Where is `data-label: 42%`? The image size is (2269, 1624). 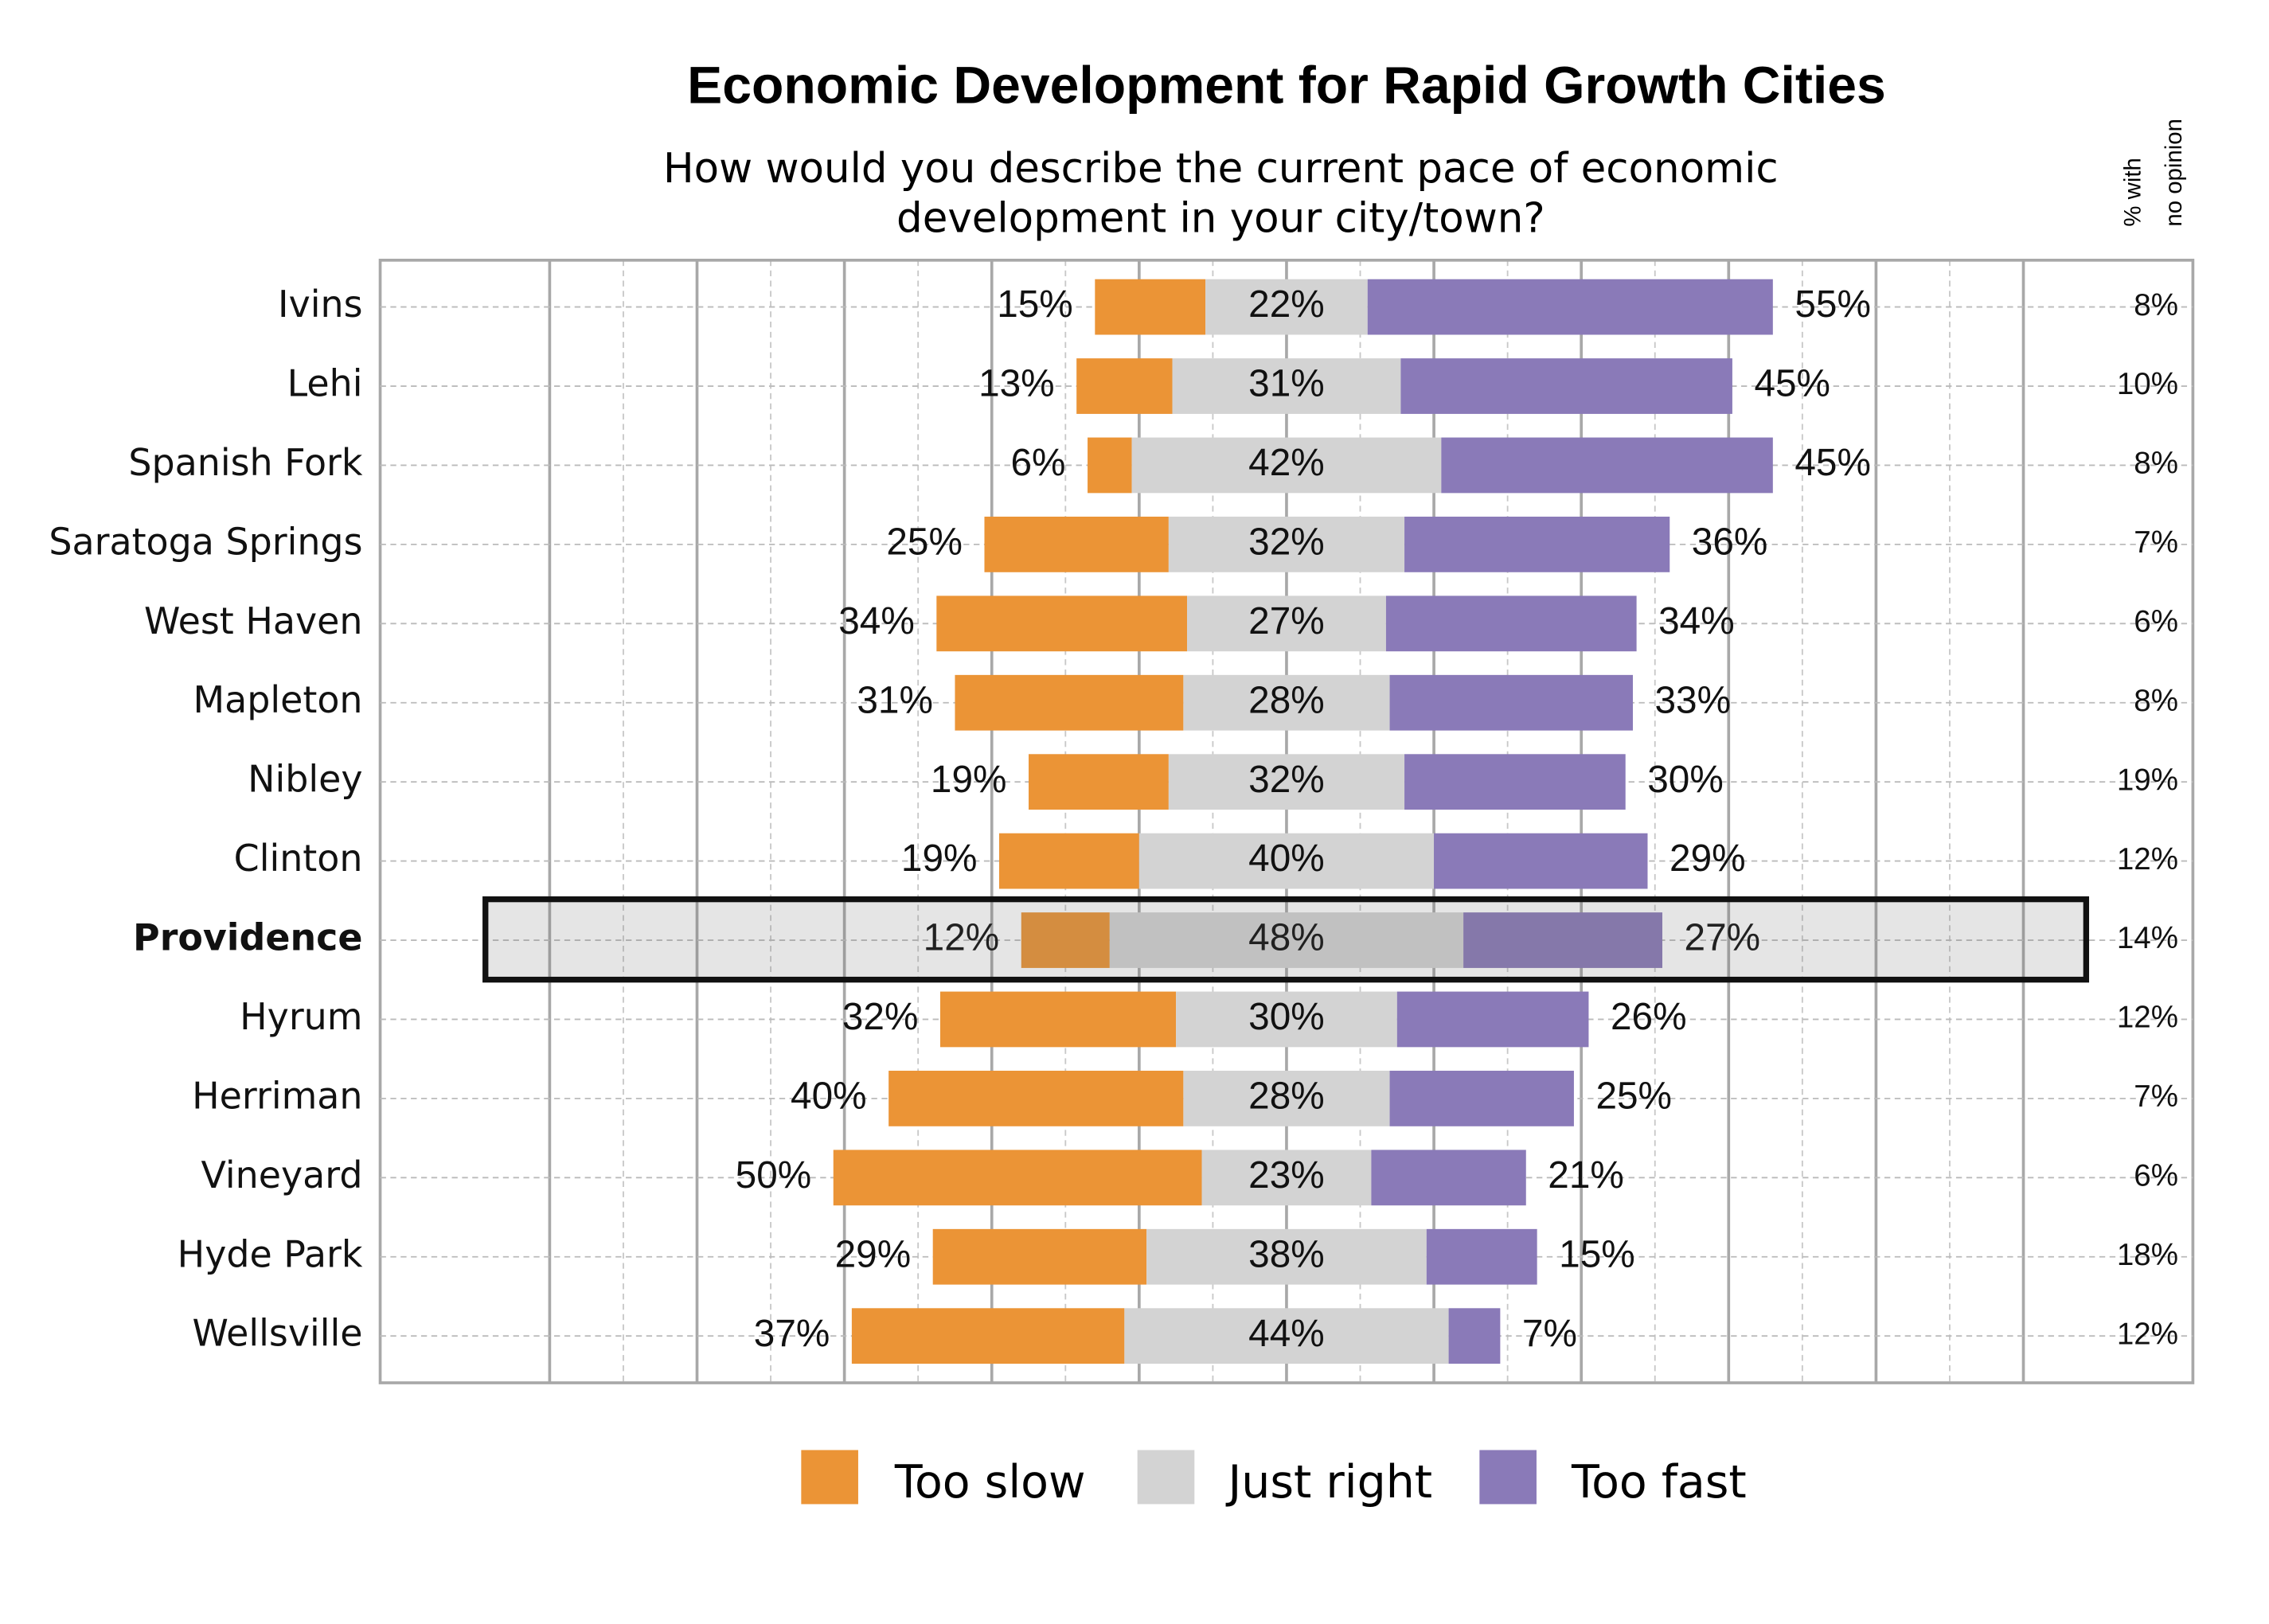 data-label: 42% is located at coordinates (1286, 463).